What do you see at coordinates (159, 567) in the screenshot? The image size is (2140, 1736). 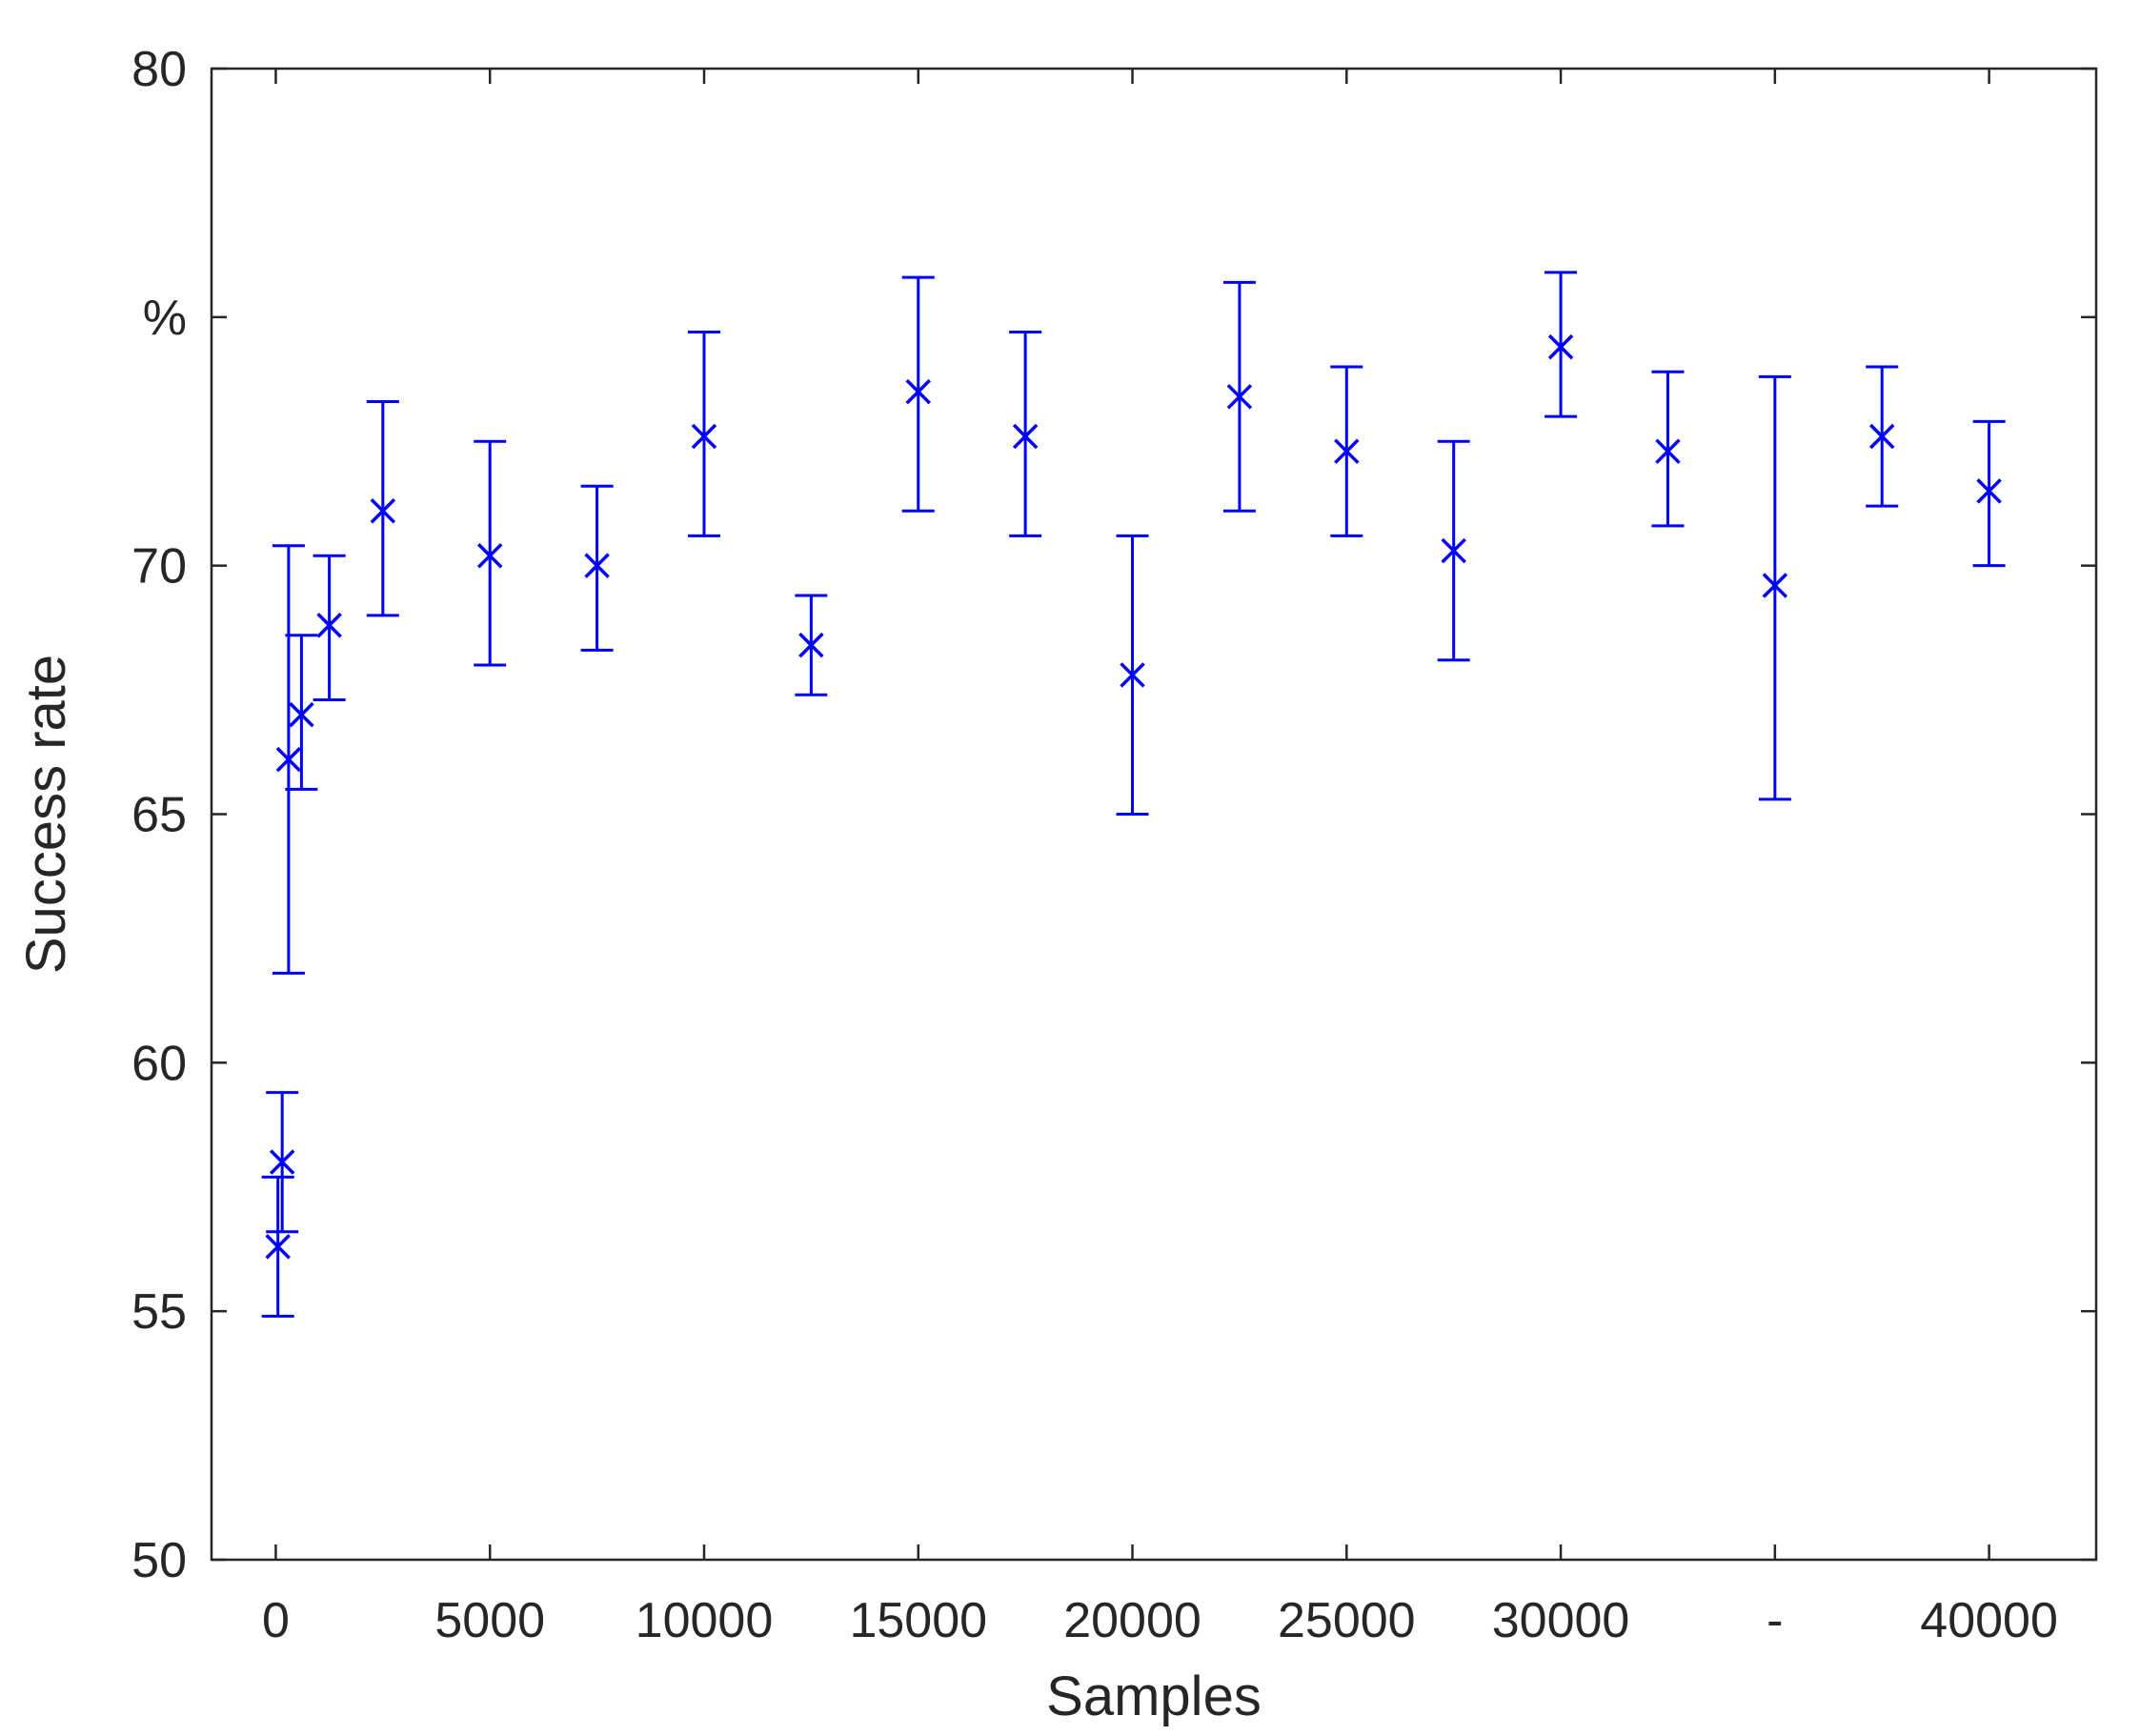 I see `y-tick-label-4: 70` at bounding box center [159, 567].